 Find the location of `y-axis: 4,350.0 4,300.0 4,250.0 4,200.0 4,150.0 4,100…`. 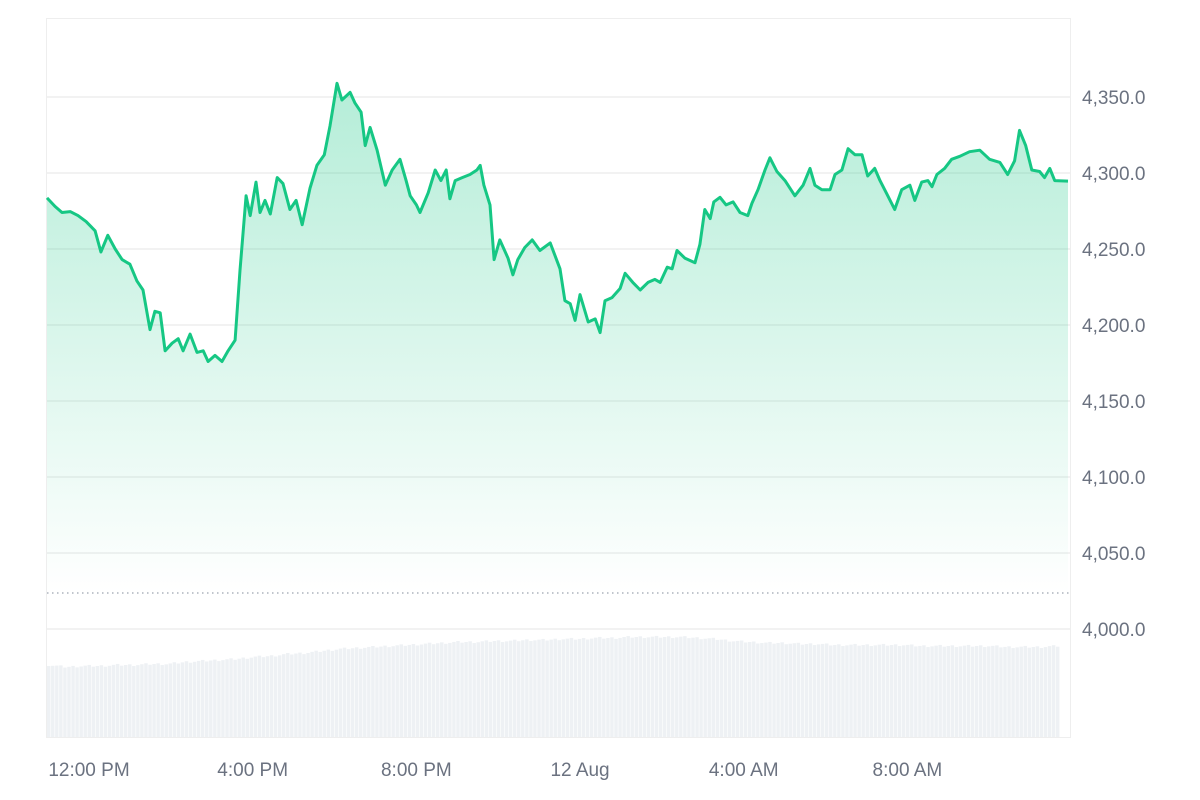

y-axis: 4,350.0 4,300.0 4,250.0 4,200.0 4,150.0 4,100… is located at coordinates (1113, 364).